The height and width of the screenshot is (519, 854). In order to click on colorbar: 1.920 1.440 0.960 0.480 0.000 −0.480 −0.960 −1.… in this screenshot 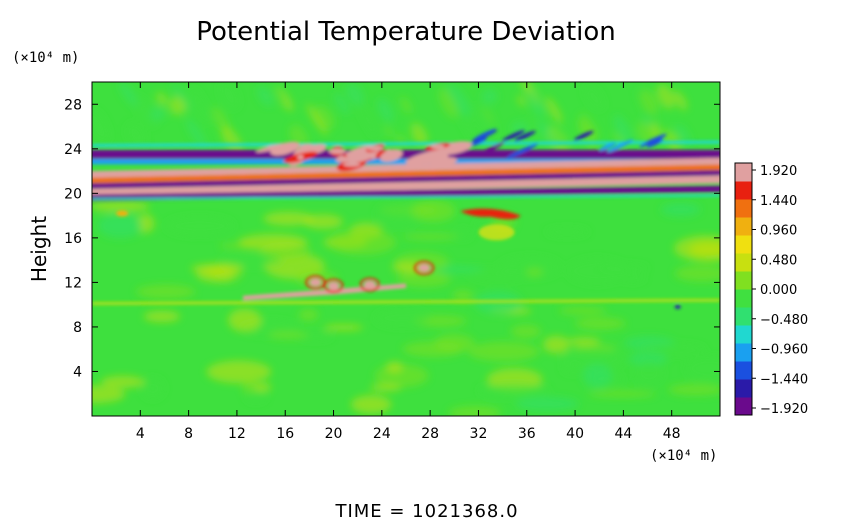, I will do `click(771, 289)`.